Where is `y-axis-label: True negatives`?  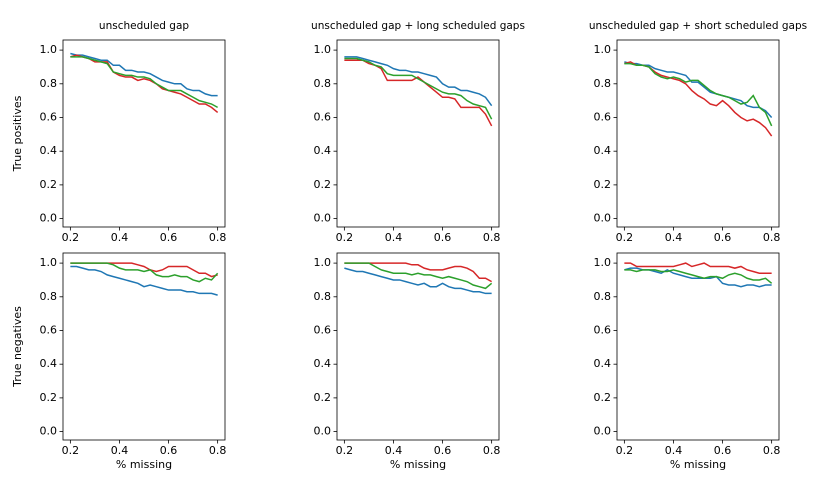
y-axis-label: True negatives is located at coordinates (17, 347).